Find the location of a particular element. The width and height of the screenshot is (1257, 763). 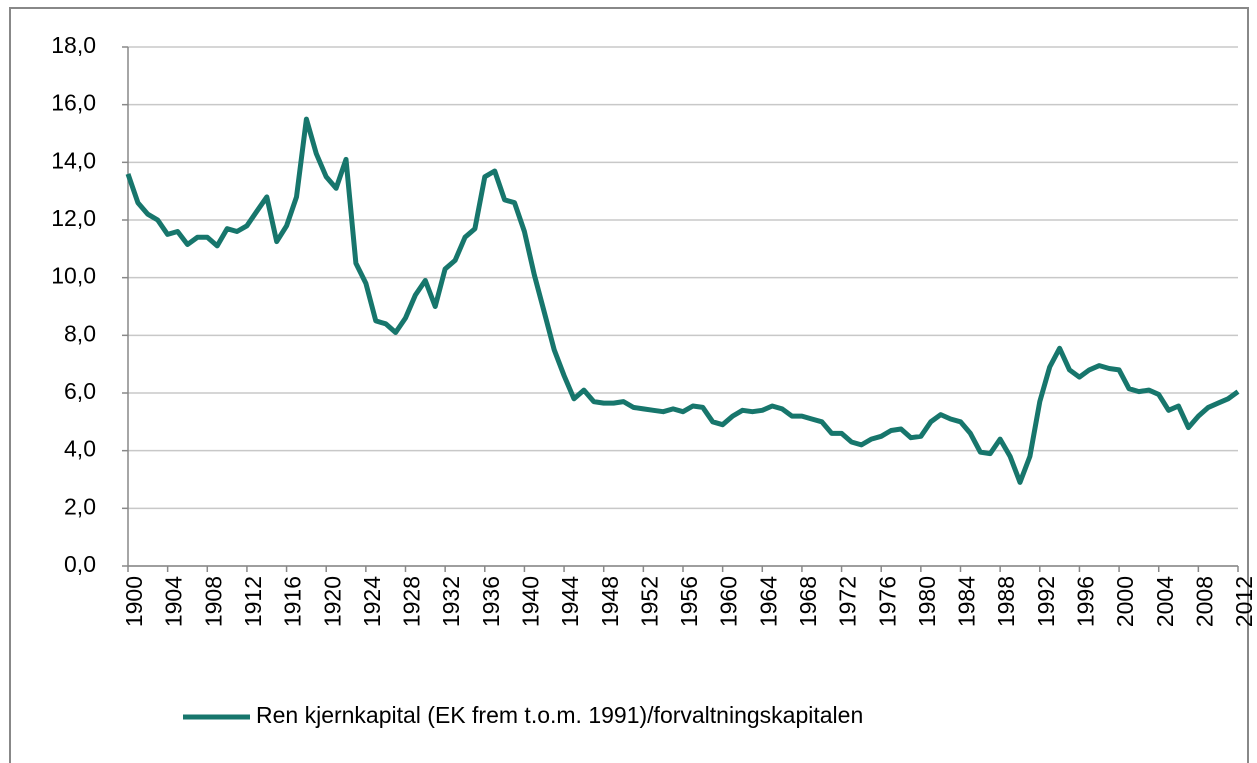

x-tick-label: 1992 is located at coordinates (1046, 601).